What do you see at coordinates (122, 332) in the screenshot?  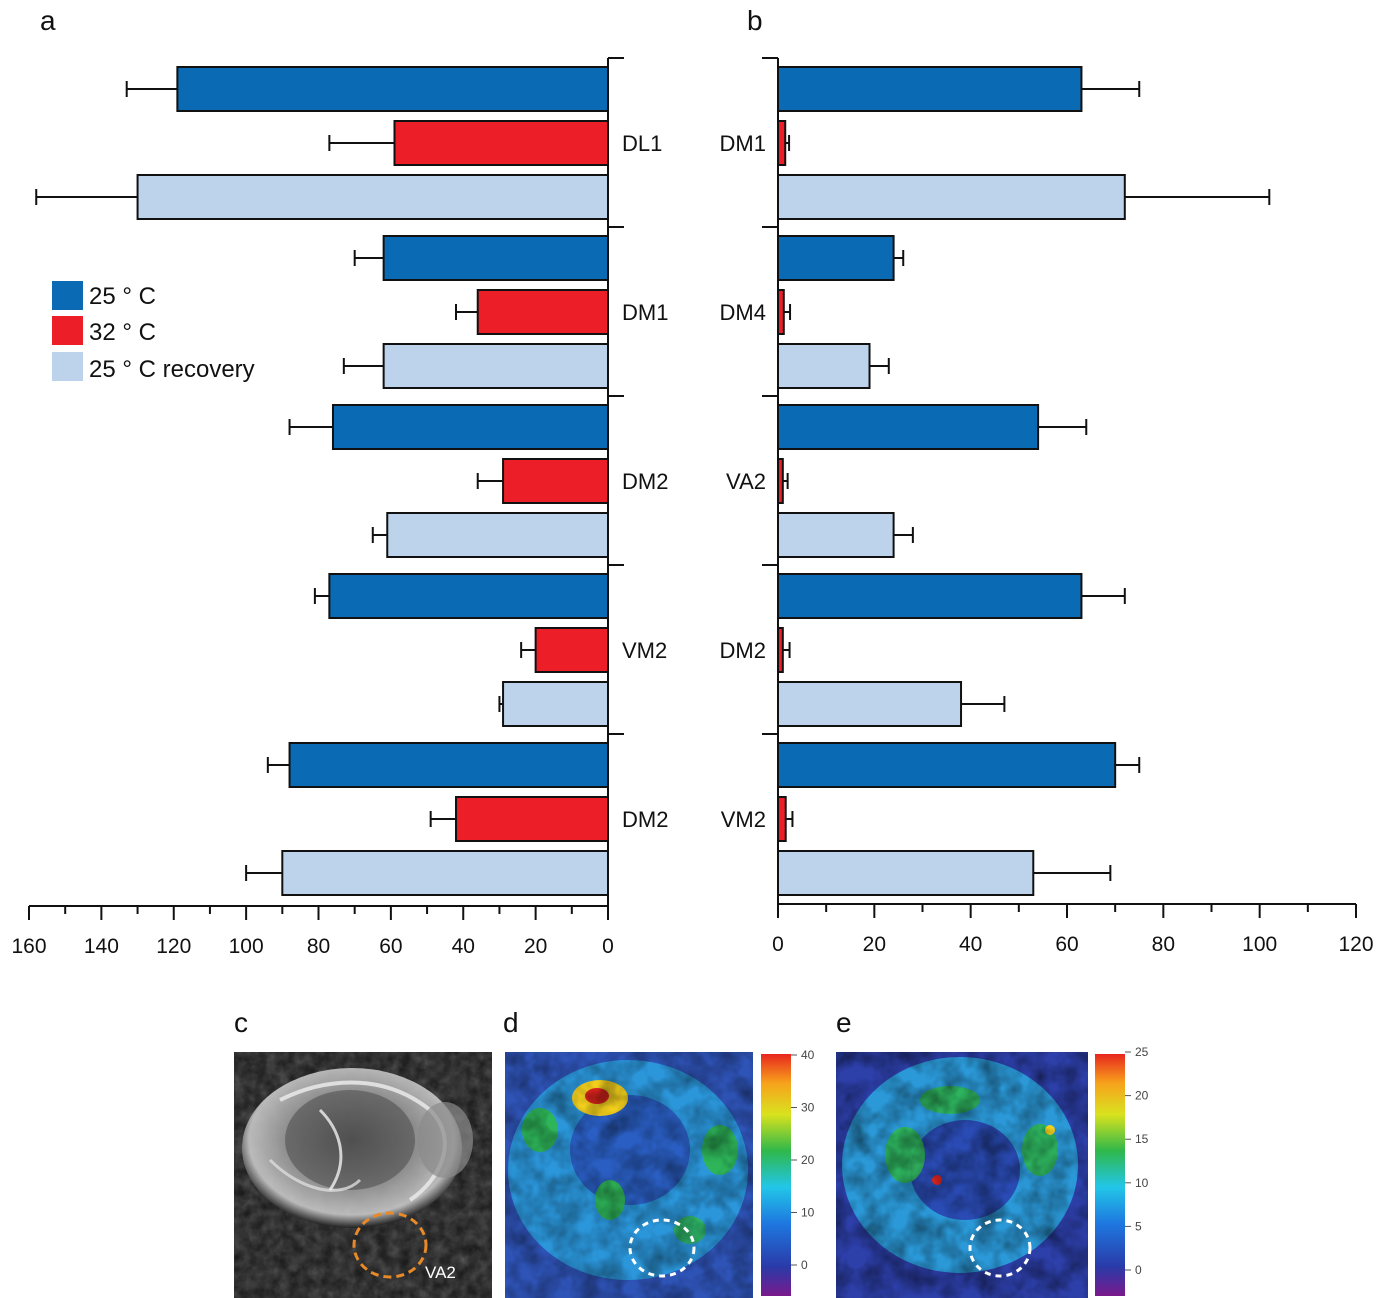 I see `legend-label-32c: 32 ° C` at bounding box center [122, 332].